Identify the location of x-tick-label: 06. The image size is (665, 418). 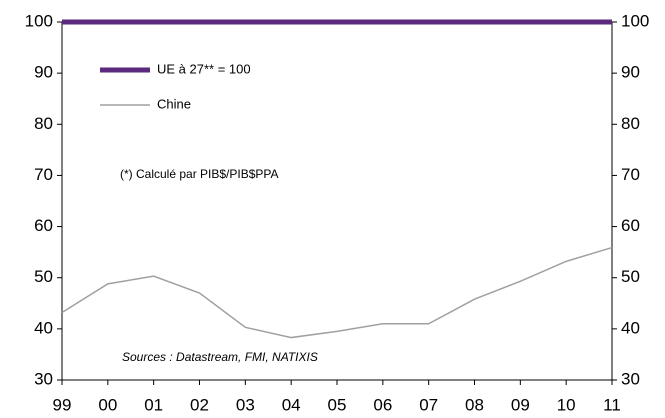
(382, 404).